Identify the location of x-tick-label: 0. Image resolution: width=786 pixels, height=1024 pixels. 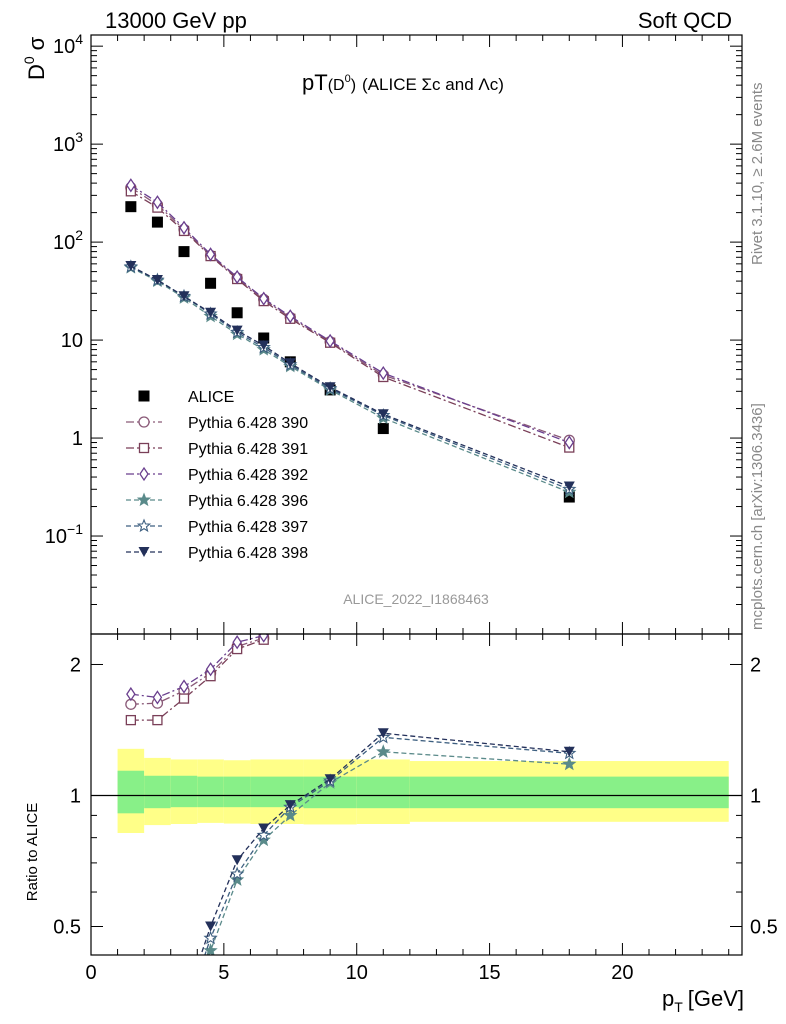
(90, 973).